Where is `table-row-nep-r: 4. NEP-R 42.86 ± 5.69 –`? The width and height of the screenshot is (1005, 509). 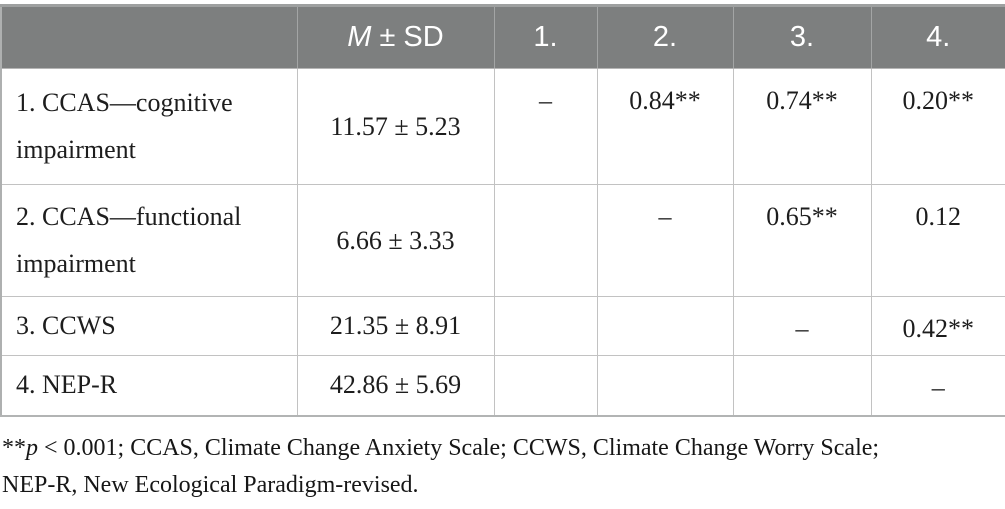 table-row-nep-r: 4. NEP-R 42.86 ± 5.69 – is located at coordinates (502, 385).